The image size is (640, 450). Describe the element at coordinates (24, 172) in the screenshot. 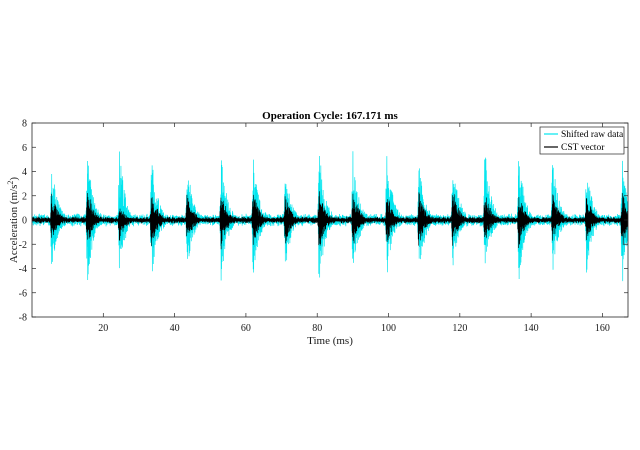

I see `y-tick-label: 4` at that location.